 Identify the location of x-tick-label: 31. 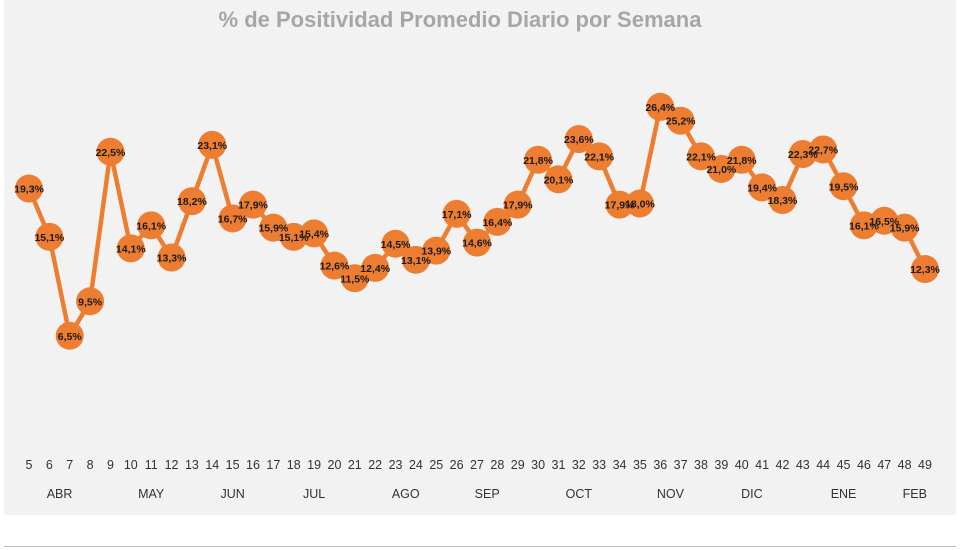
(559, 465).